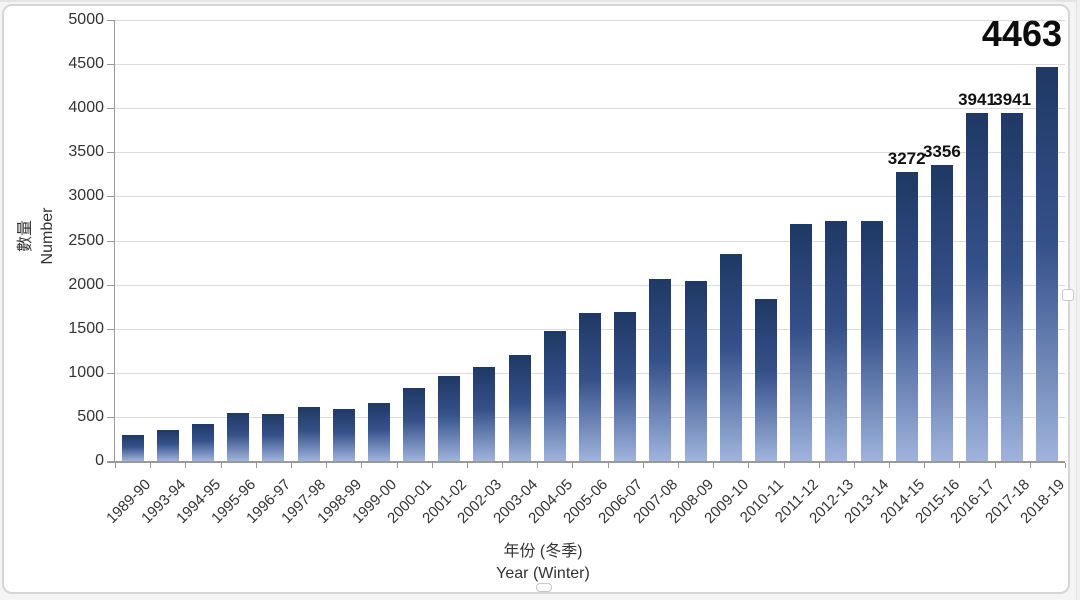 Image resolution: width=1080 pixels, height=600 pixels. I want to click on y-axis-title-zh: 數量, so click(25, 236).